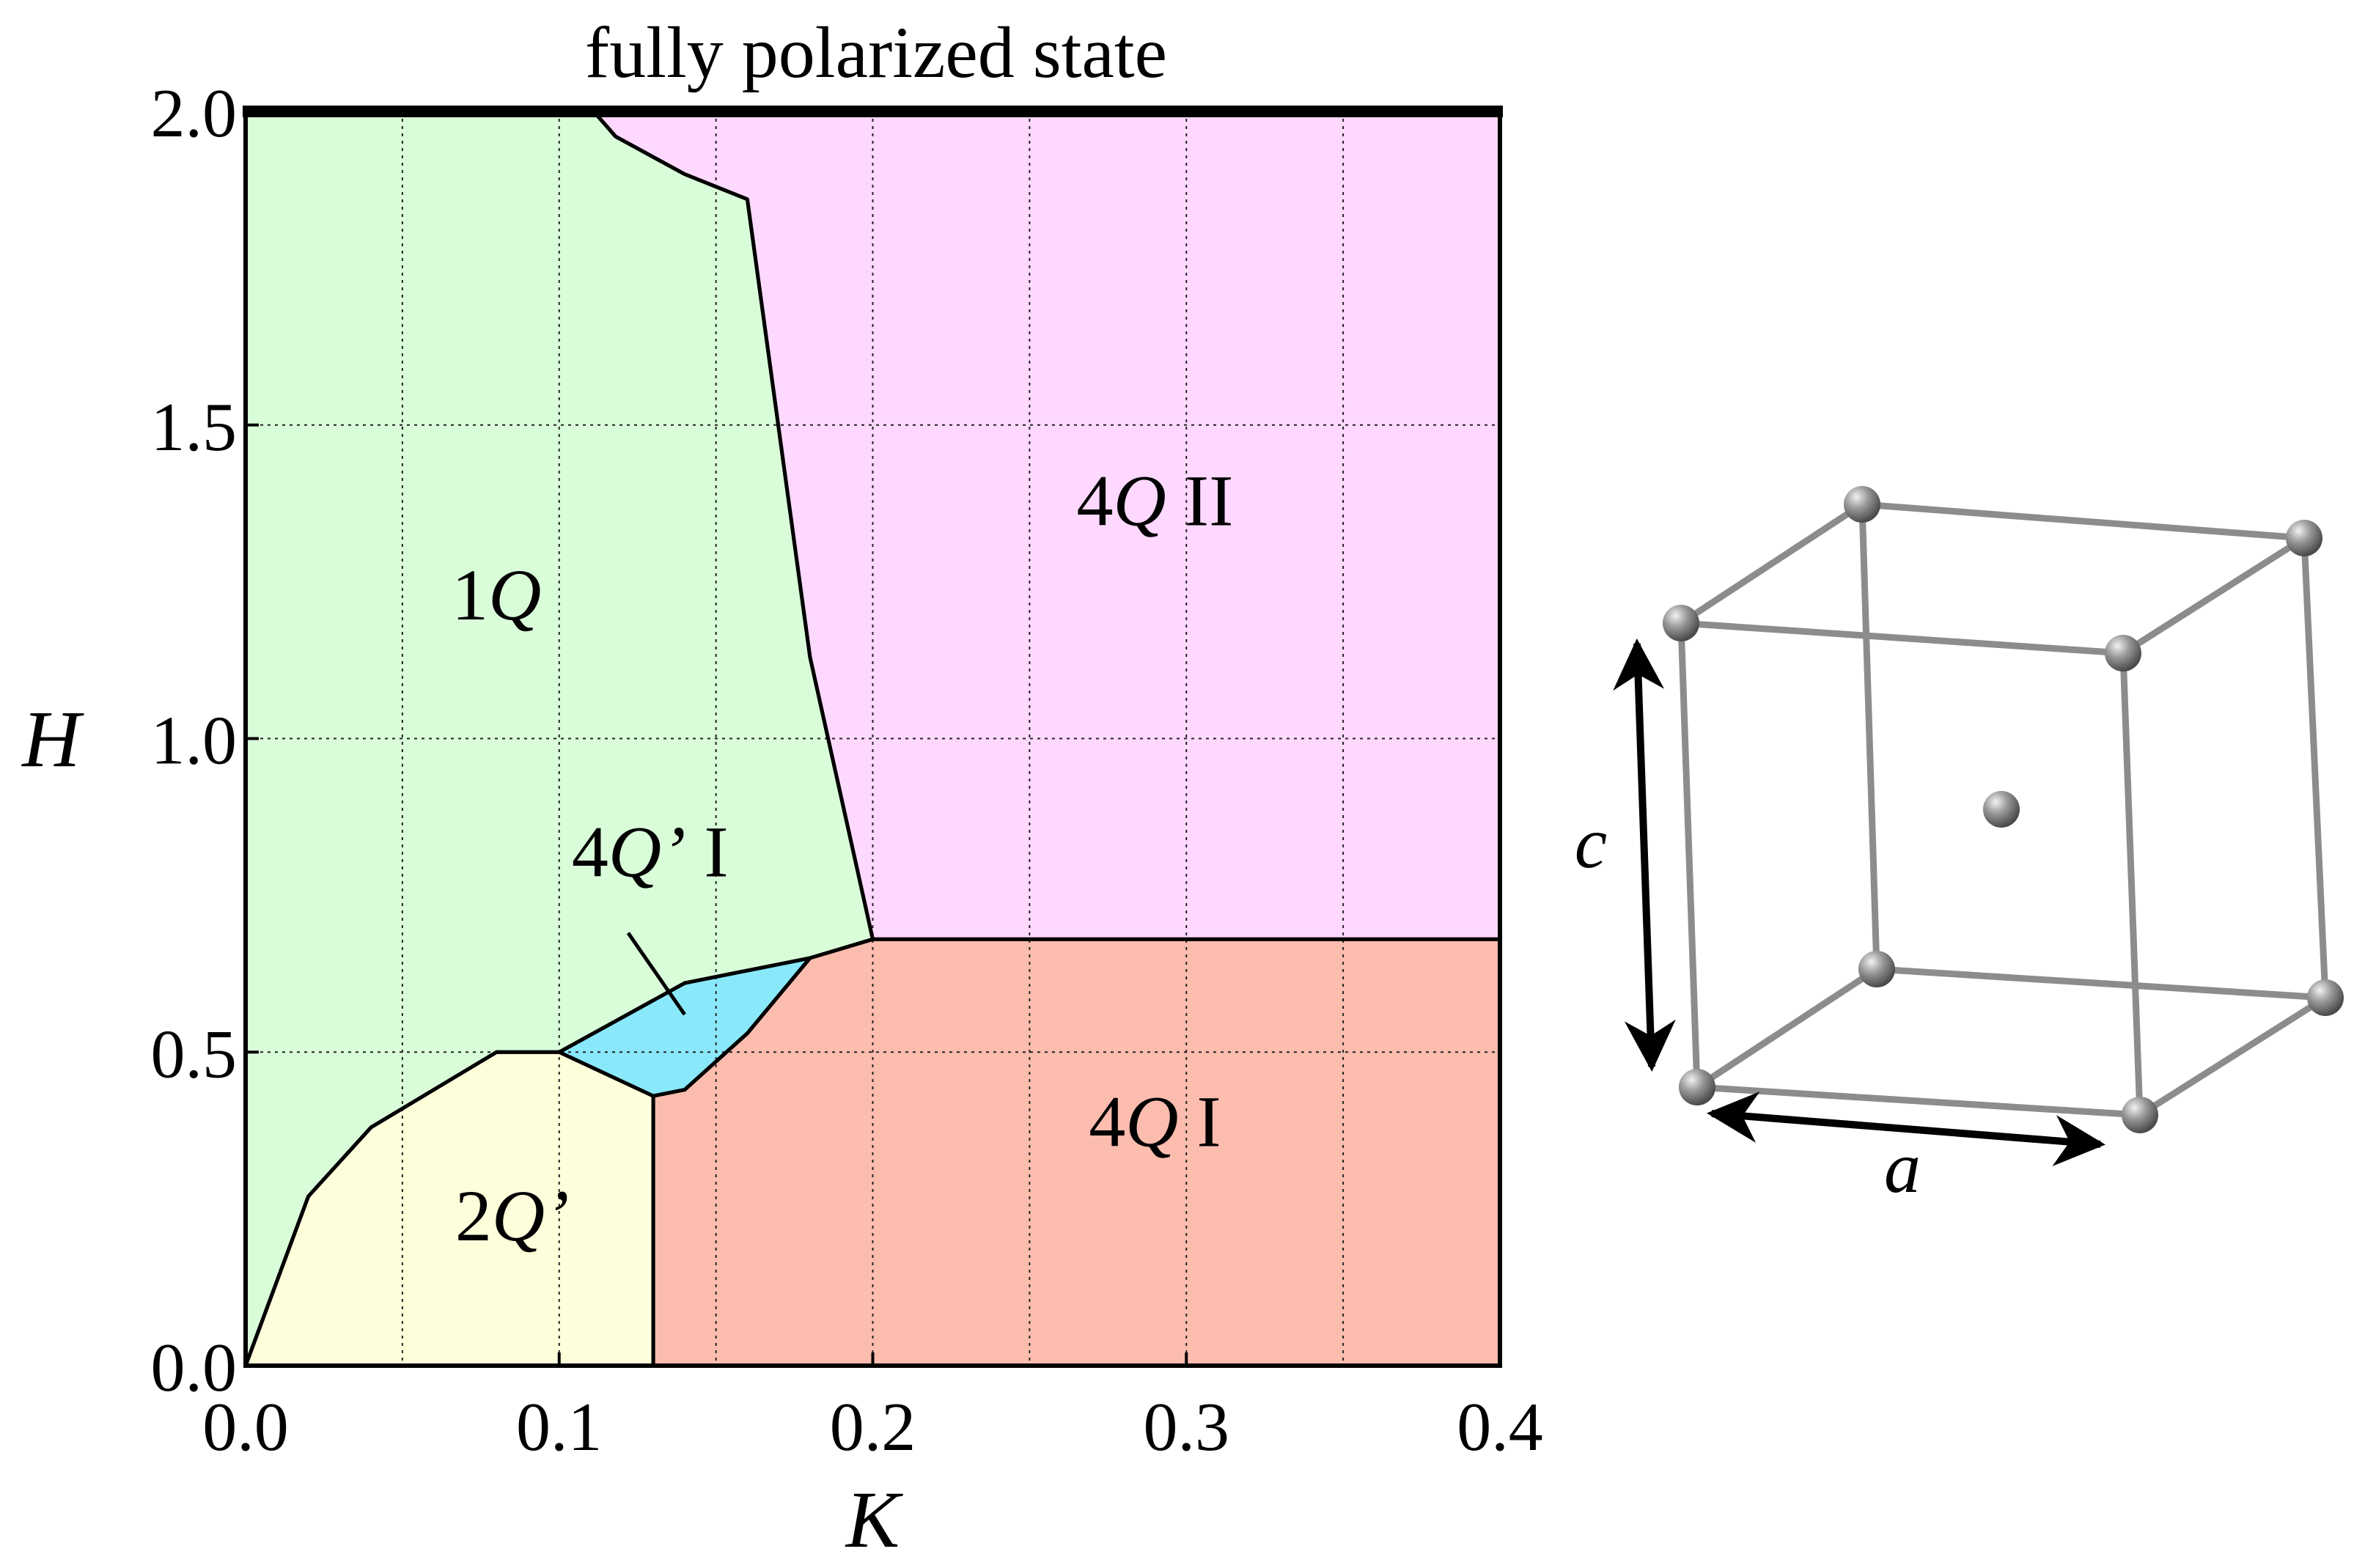 The height and width of the screenshot is (1568, 2354). Describe the element at coordinates (194, 114) in the screenshot. I see `y-tick-label: 2.0` at that location.